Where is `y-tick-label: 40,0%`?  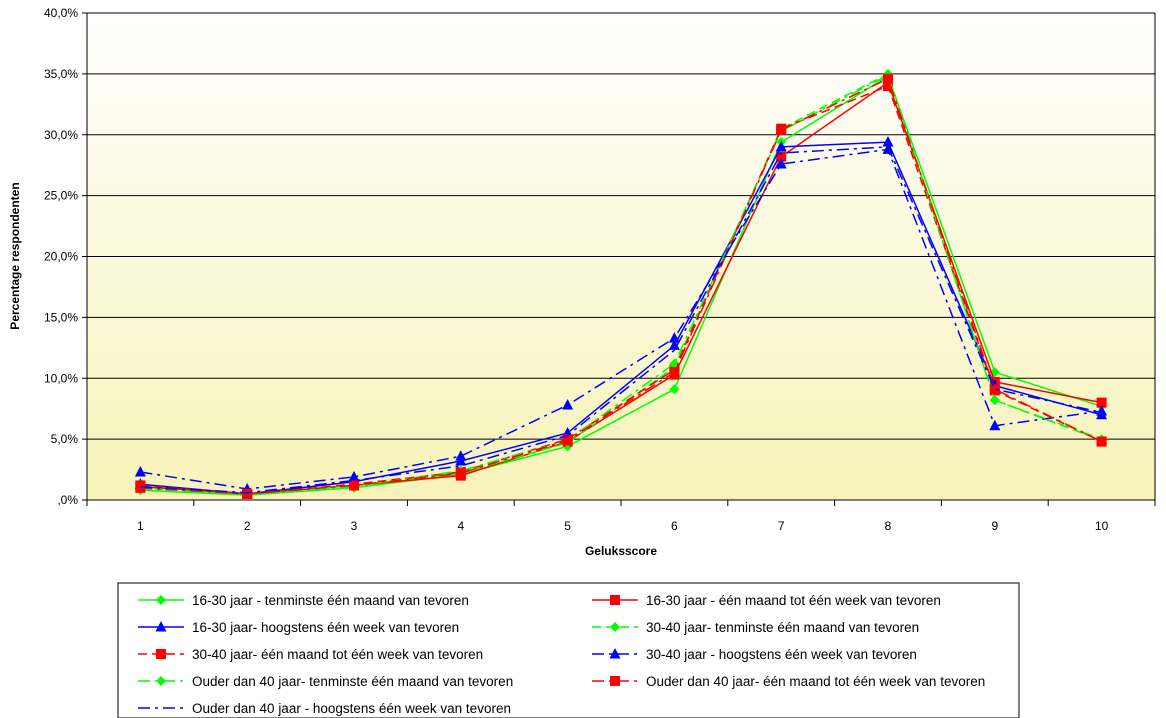
y-tick-label: 40,0% is located at coordinates (61, 13).